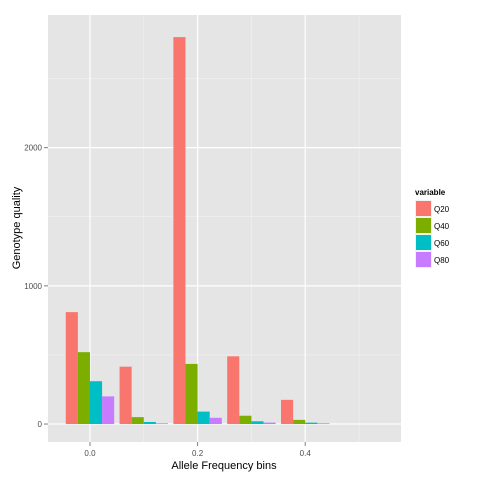  I want to click on x-axis: 0.0 0.2 0.4, so click(197, 450).